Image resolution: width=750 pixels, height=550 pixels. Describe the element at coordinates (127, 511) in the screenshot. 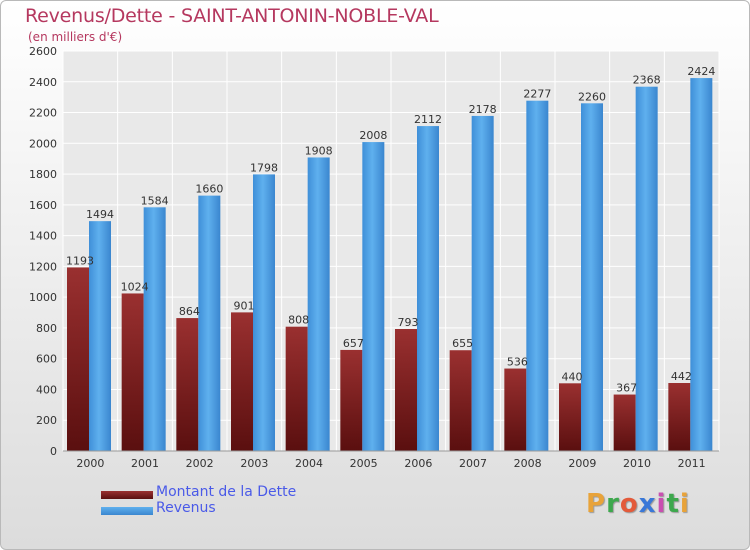

I see `legend-swatch-revenue` at that location.